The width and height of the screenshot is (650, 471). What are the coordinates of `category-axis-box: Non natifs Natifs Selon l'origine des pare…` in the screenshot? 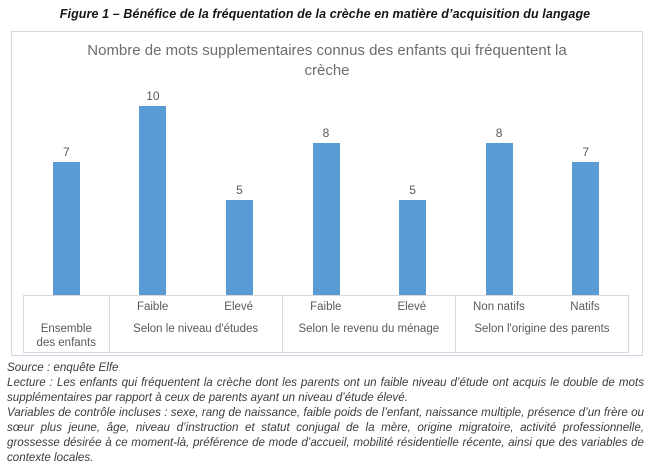 It's located at (542, 324).